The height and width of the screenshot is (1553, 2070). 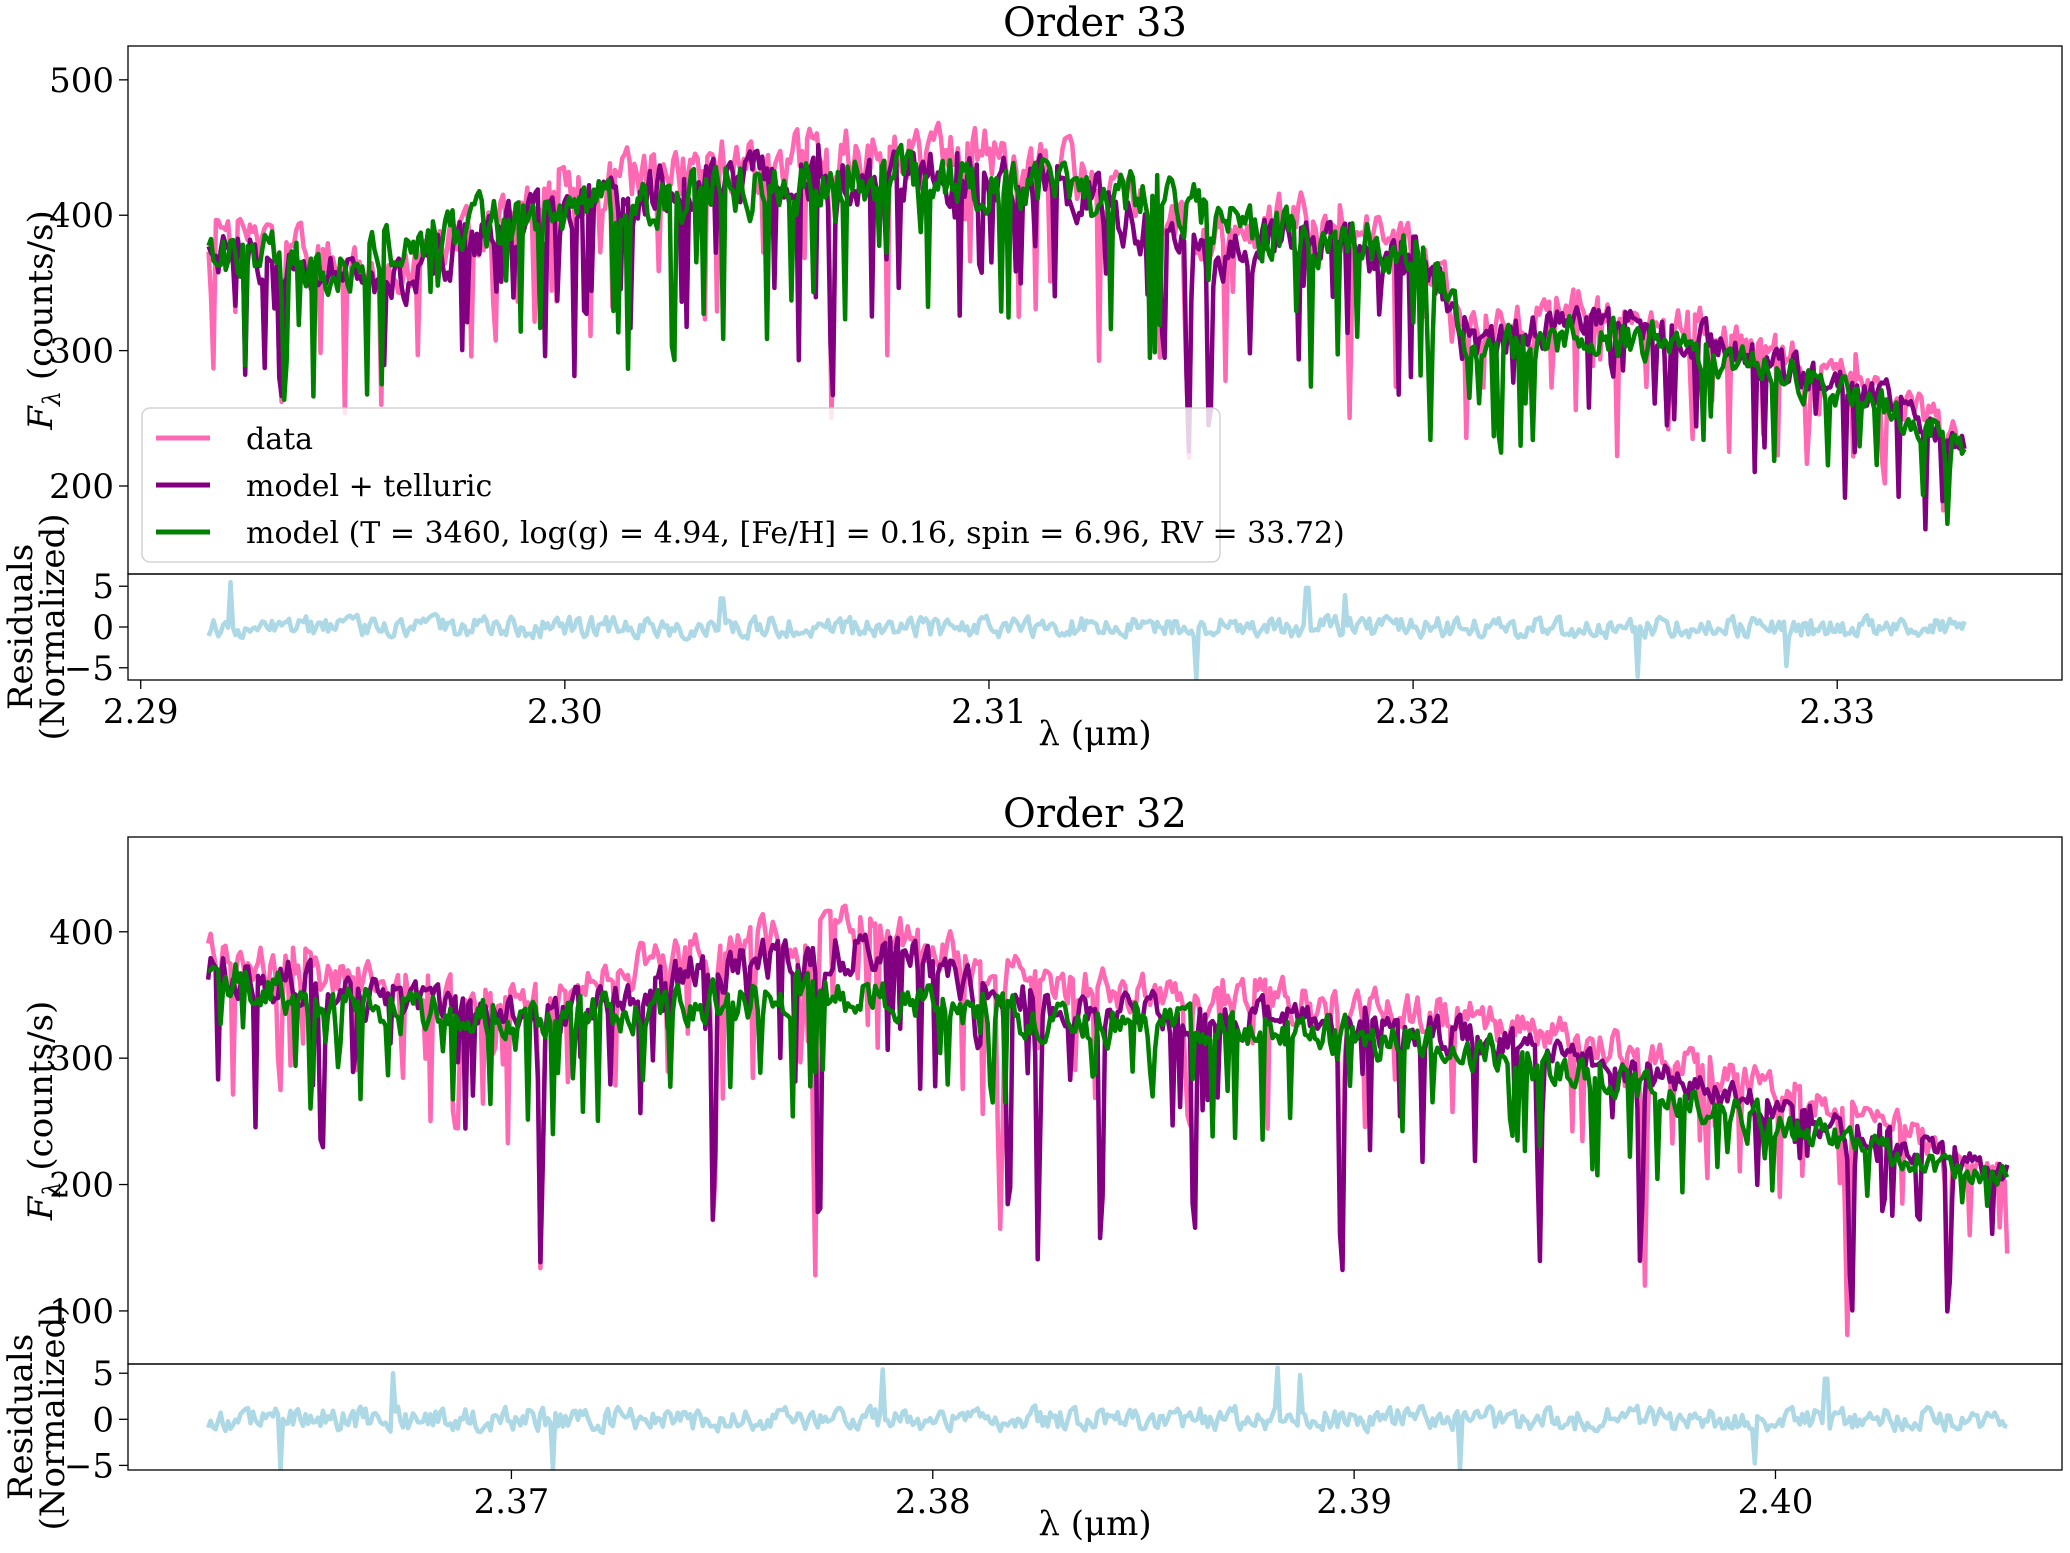 I want to click on chart-title: Order 33, so click(x=1095, y=23).